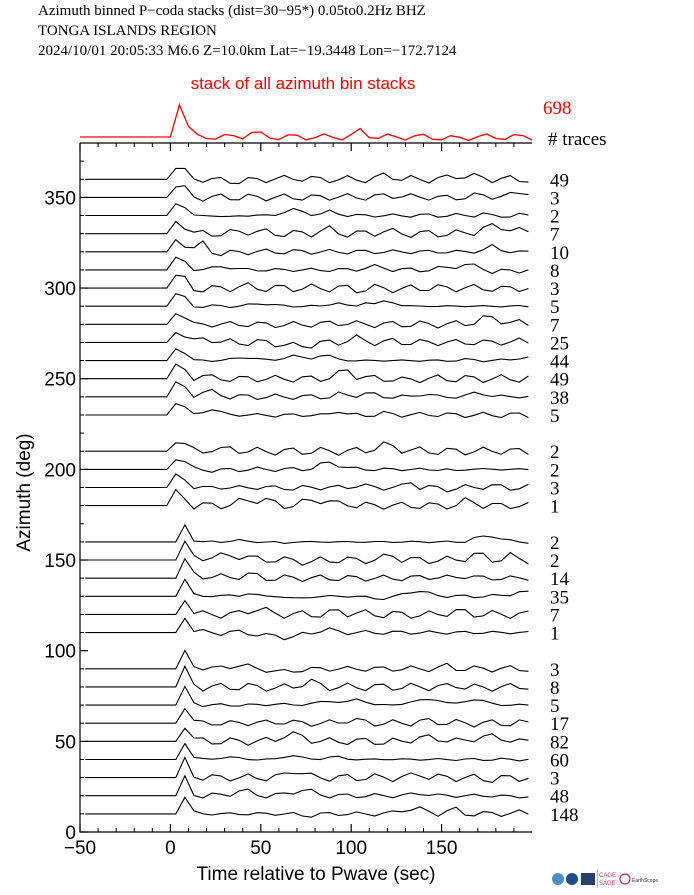 The height and width of the screenshot is (895, 694). What do you see at coordinates (572, 879) in the screenshot?
I see `nsf-logo` at bounding box center [572, 879].